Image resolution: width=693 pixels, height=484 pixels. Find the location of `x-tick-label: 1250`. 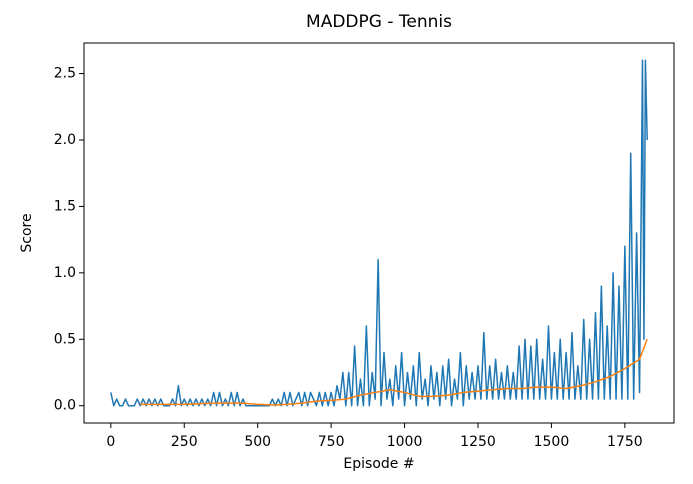

x-tick-label: 1250 is located at coordinates (478, 442).